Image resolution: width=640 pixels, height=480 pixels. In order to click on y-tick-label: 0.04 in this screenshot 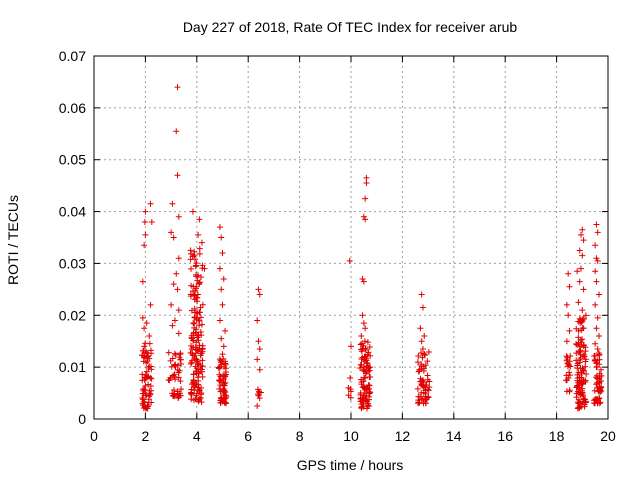, I will do `click(72, 212)`.